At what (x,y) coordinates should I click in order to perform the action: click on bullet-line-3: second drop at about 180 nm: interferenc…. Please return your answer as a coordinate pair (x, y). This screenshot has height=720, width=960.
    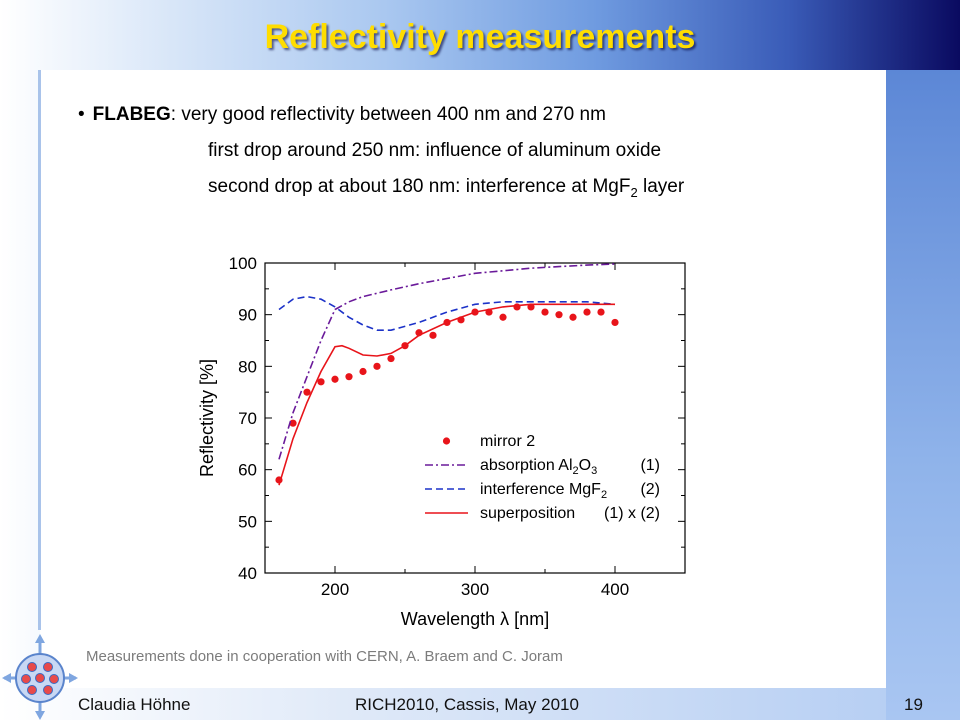
    Looking at the image, I should click on (446, 188).